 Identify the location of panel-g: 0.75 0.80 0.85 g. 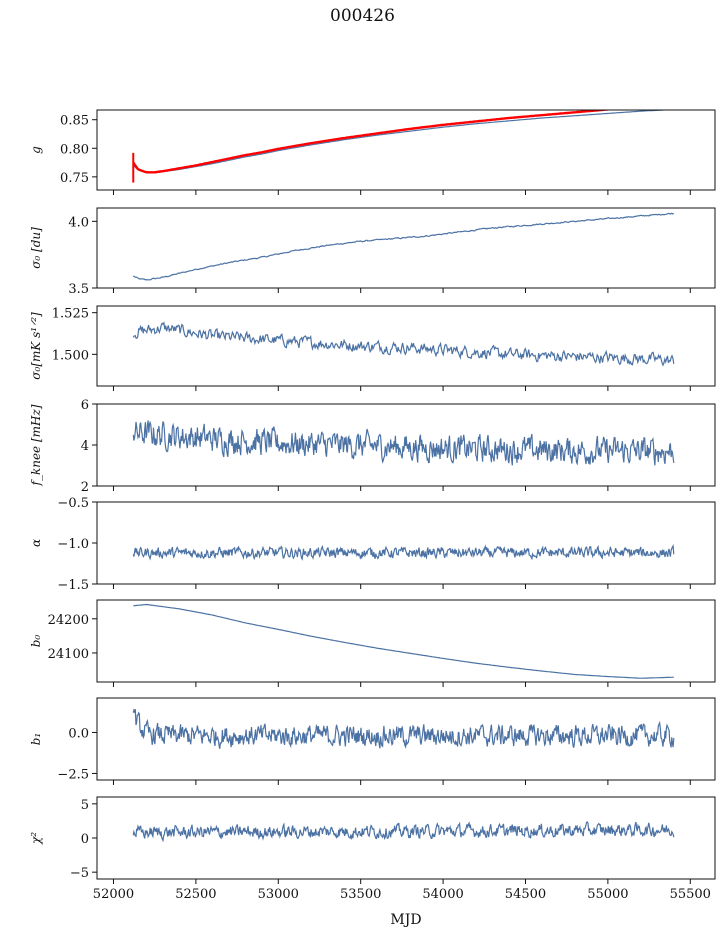
(372, 152).